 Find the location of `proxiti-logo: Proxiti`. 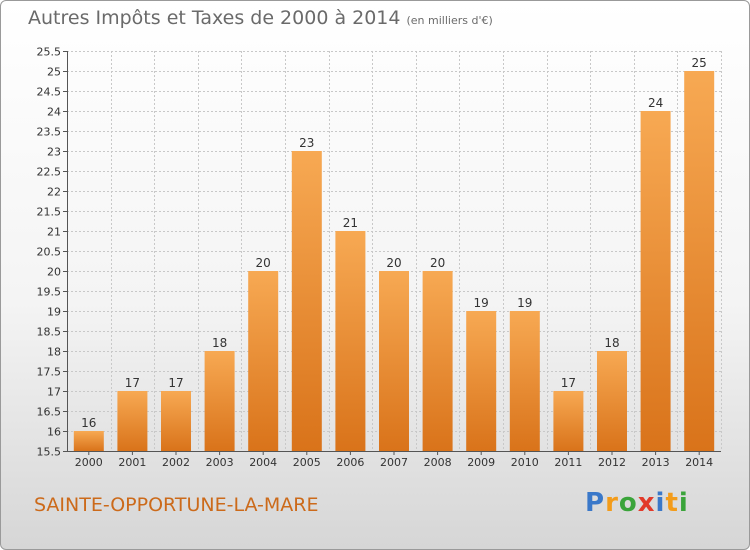

proxiti-logo: Proxiti is located at coordinates (637, 503).